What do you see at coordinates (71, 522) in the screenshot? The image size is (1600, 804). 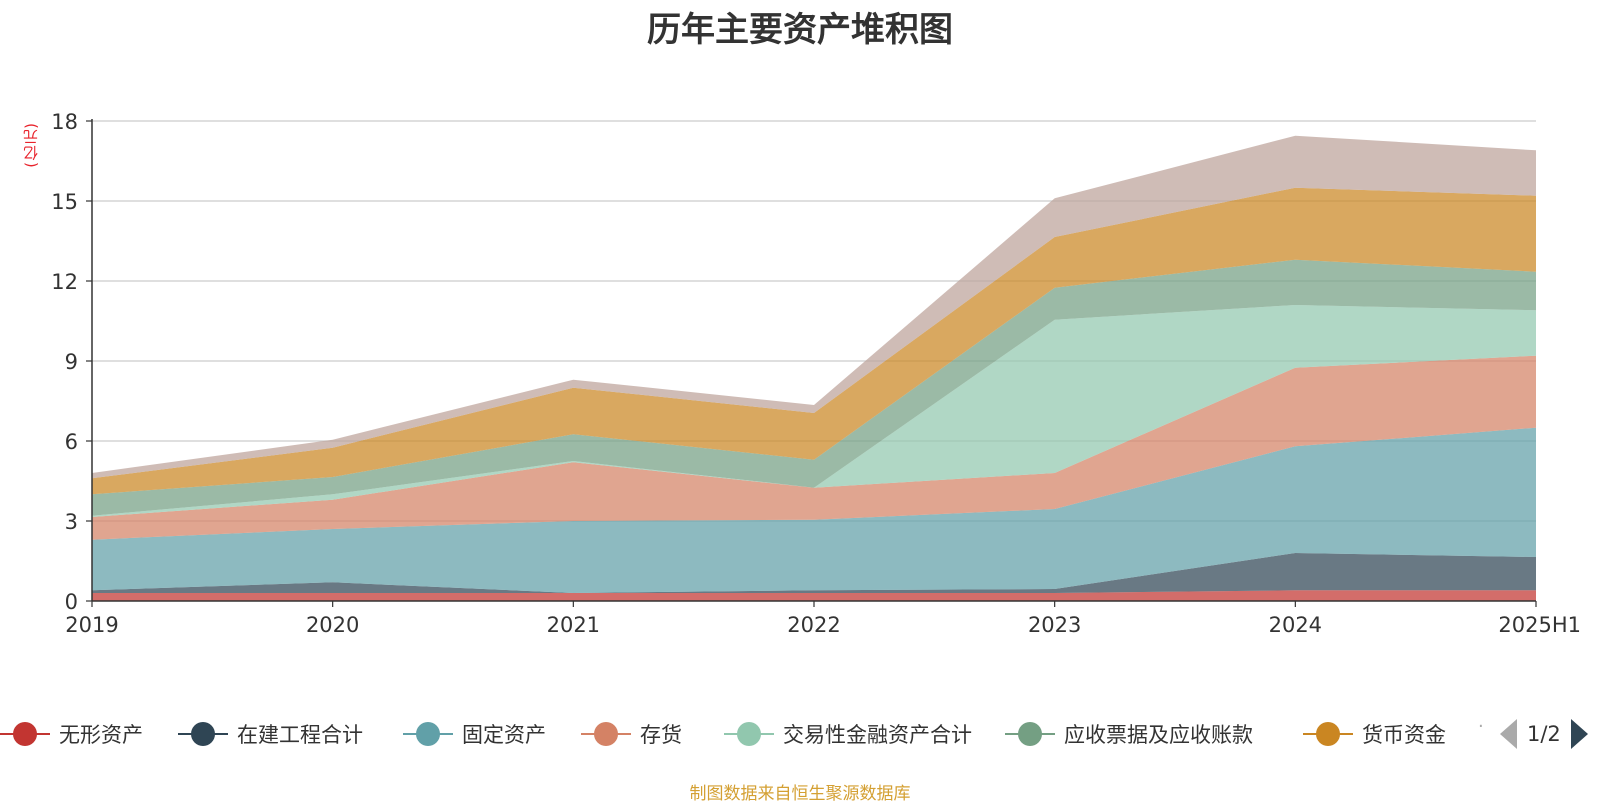 I see `y-tick-label: 3` at bounding box center [71, 522].